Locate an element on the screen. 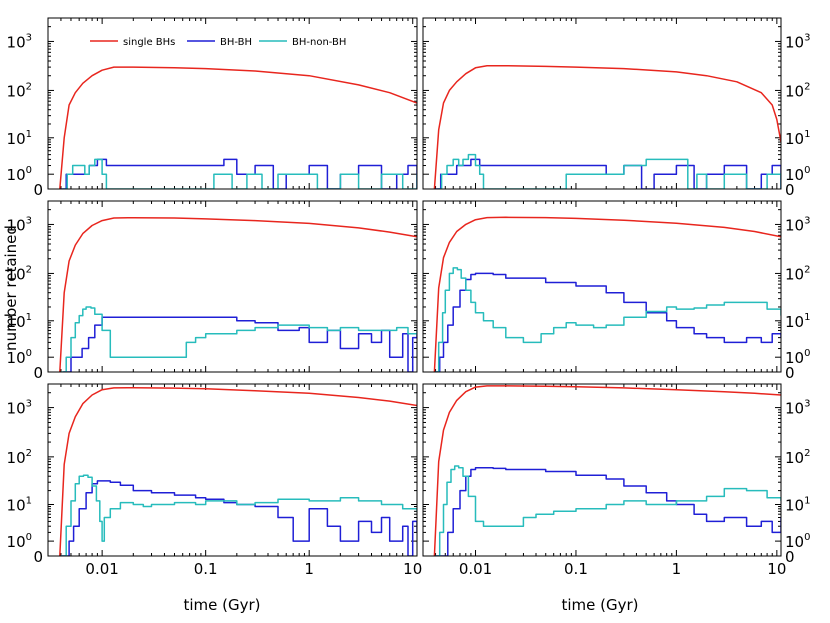  x-axis-label-right: time (Gyr) is located at coordinates (599, 605).